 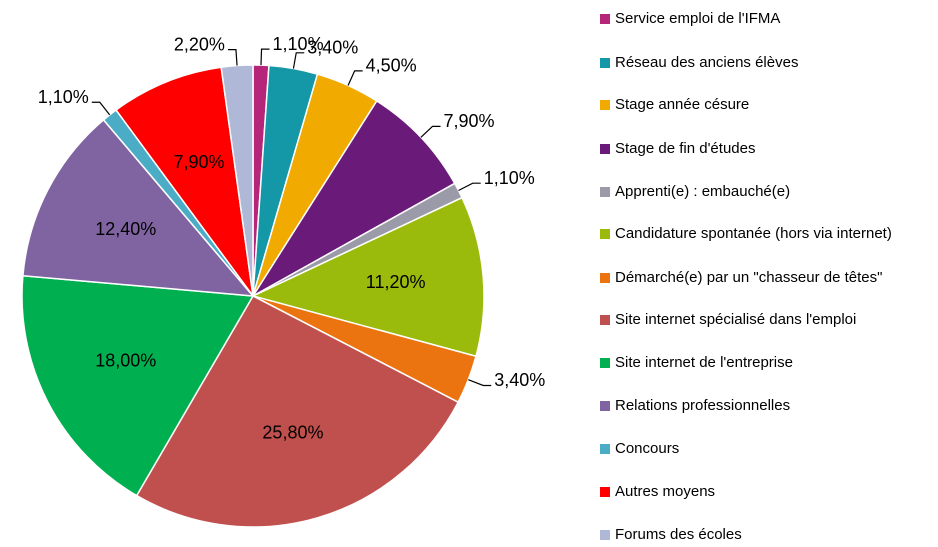 I want to click on legend-item: Réseau des anciens élèves, so click(x=765, y=62).